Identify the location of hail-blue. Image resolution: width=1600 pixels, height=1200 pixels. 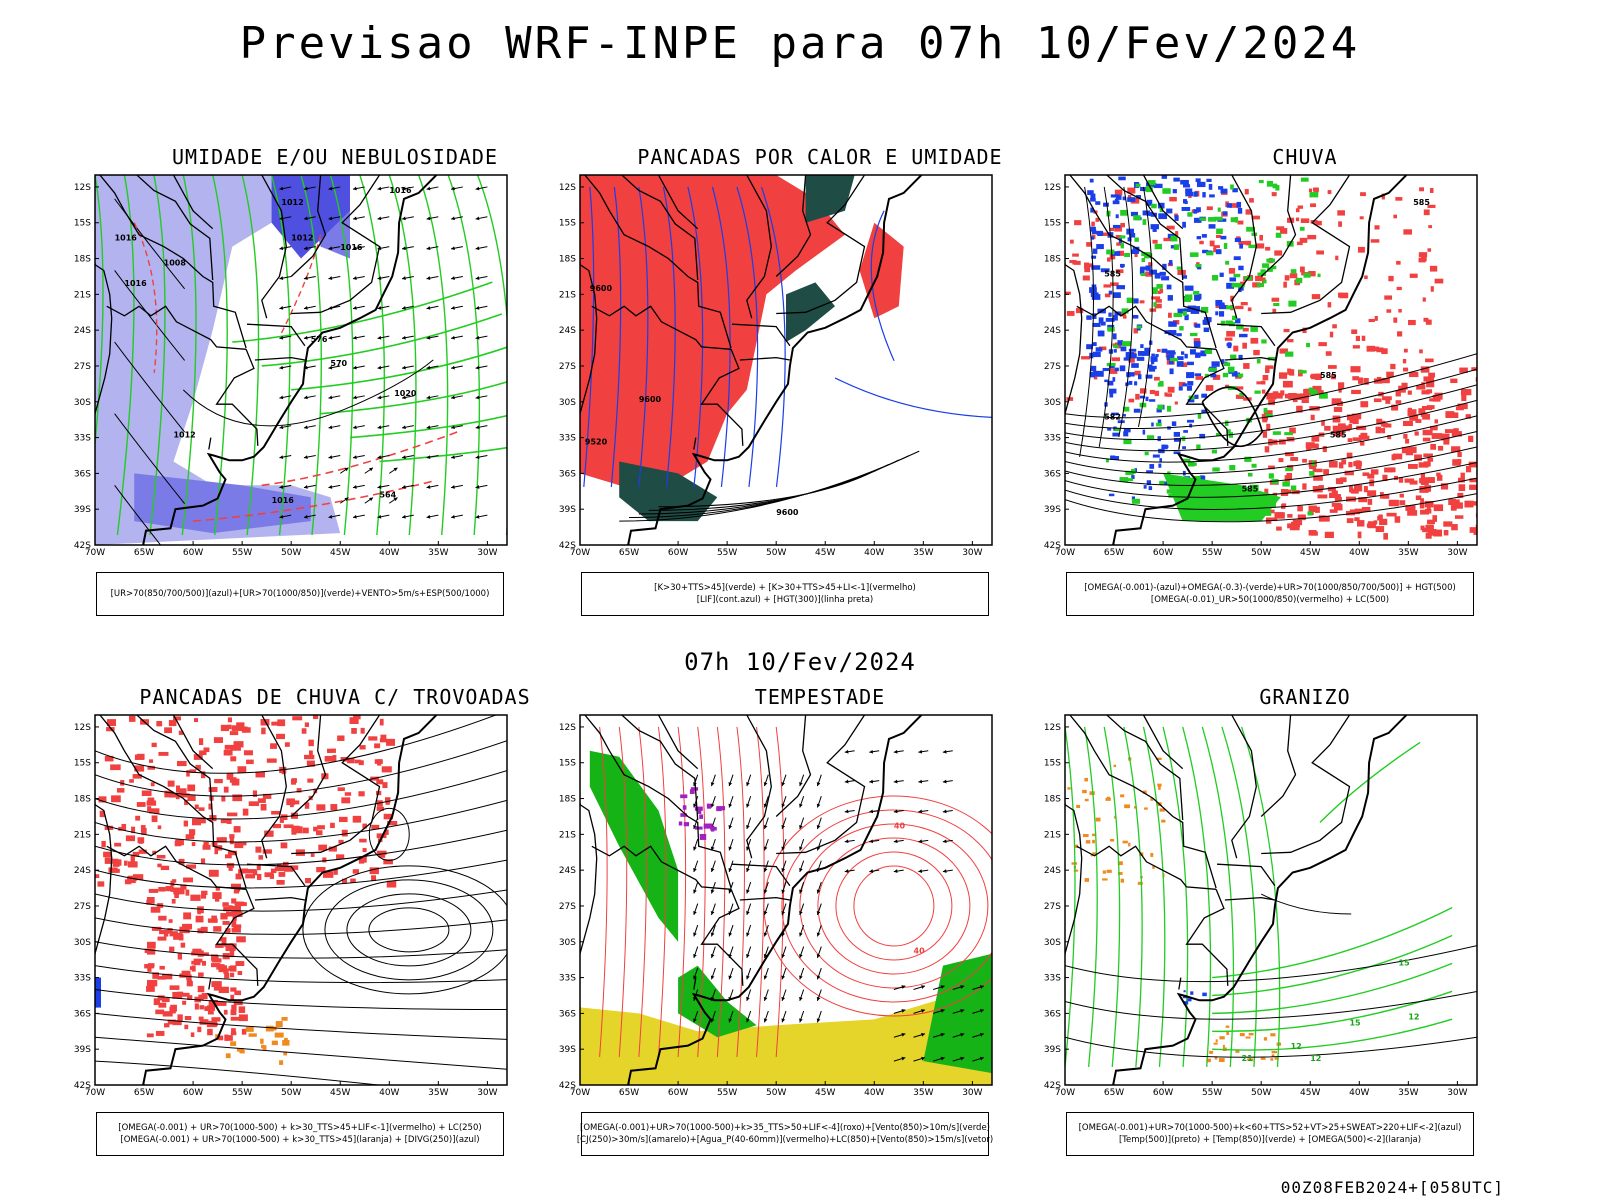
(1204, 994).